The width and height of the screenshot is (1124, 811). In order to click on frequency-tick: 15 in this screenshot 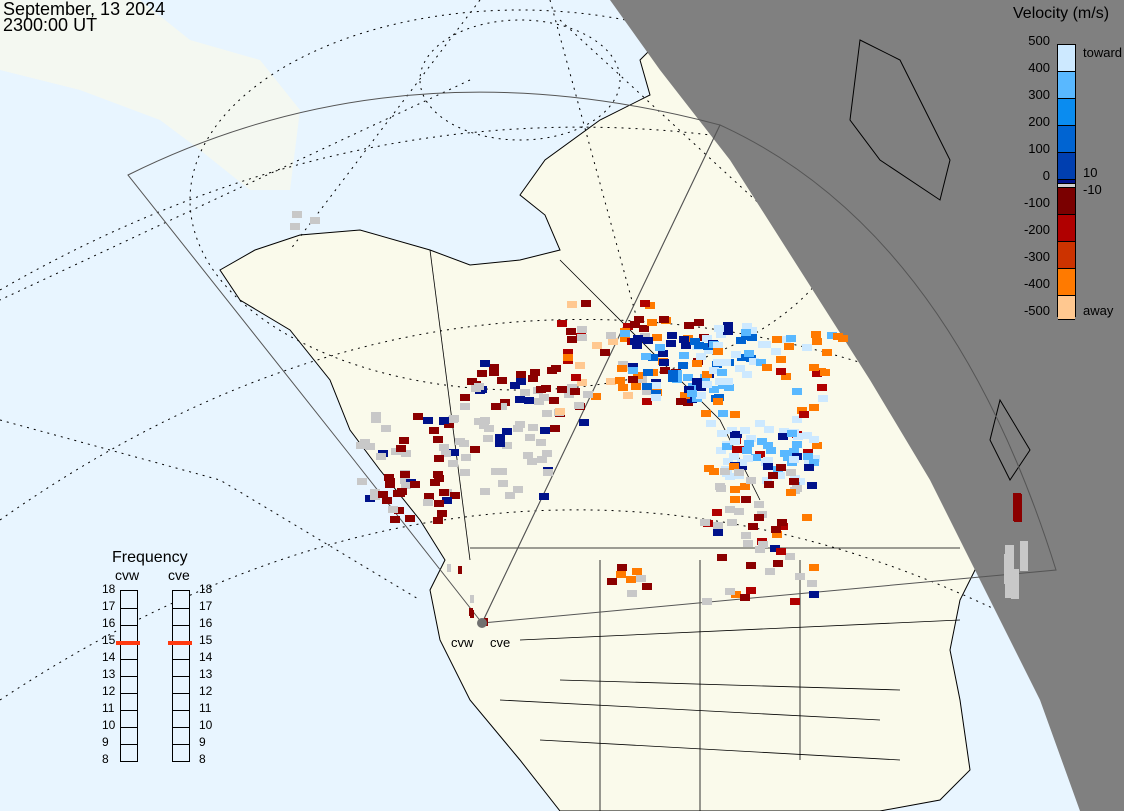, I will do `click(206, 640)`.